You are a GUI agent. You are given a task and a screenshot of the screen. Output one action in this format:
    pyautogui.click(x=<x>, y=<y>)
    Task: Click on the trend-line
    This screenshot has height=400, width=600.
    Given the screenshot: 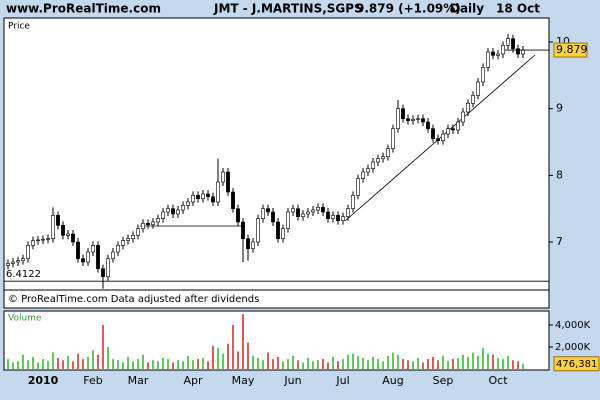 What is the action you would take?
    pyautogui.click(x=440, y=138)
    